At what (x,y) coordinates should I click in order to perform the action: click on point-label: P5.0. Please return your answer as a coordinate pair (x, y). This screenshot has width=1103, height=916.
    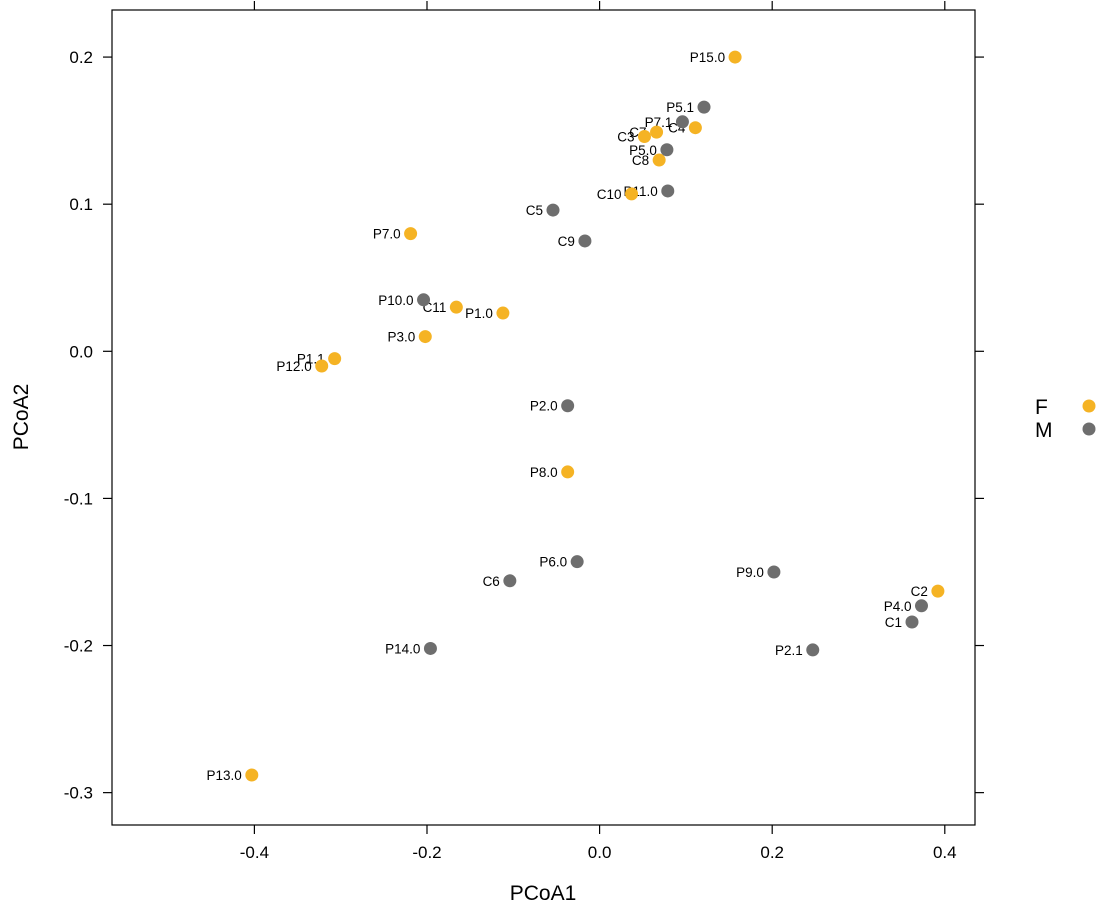
    Looking at the image, I should click on (643, 150).